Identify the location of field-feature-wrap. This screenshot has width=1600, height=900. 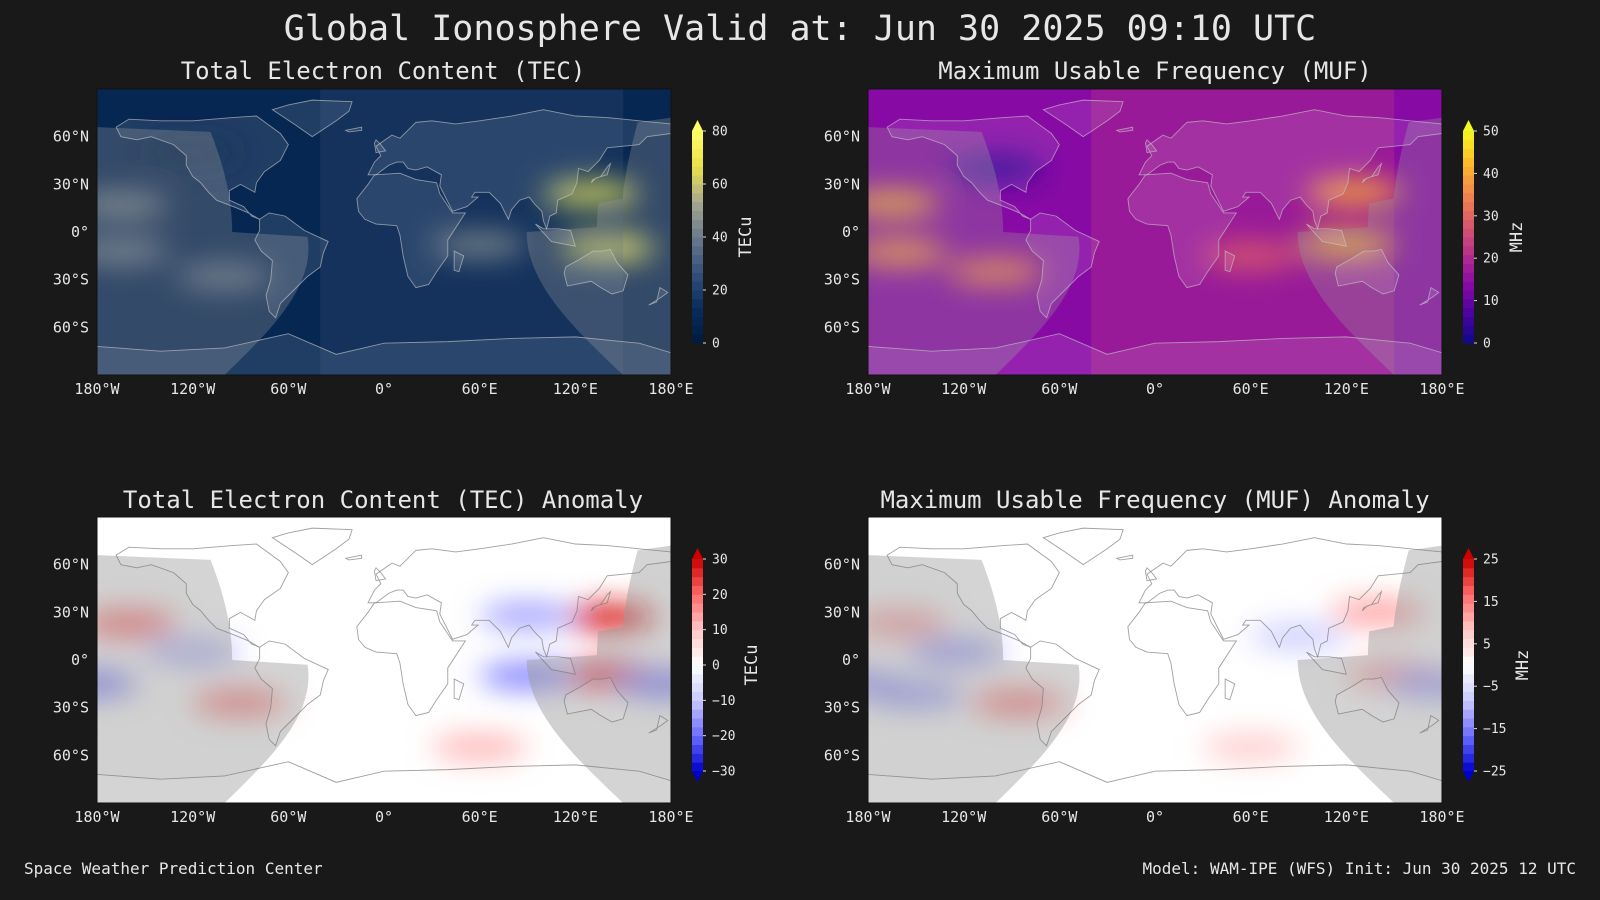
(117, 684).